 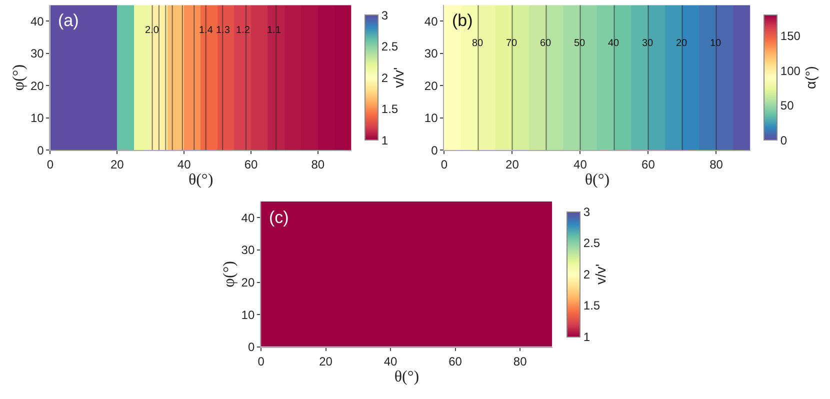 What do you see at coordinates (478, 43) in the screenshot?
I see `annotation: 80` at bounding box center [478, 43].